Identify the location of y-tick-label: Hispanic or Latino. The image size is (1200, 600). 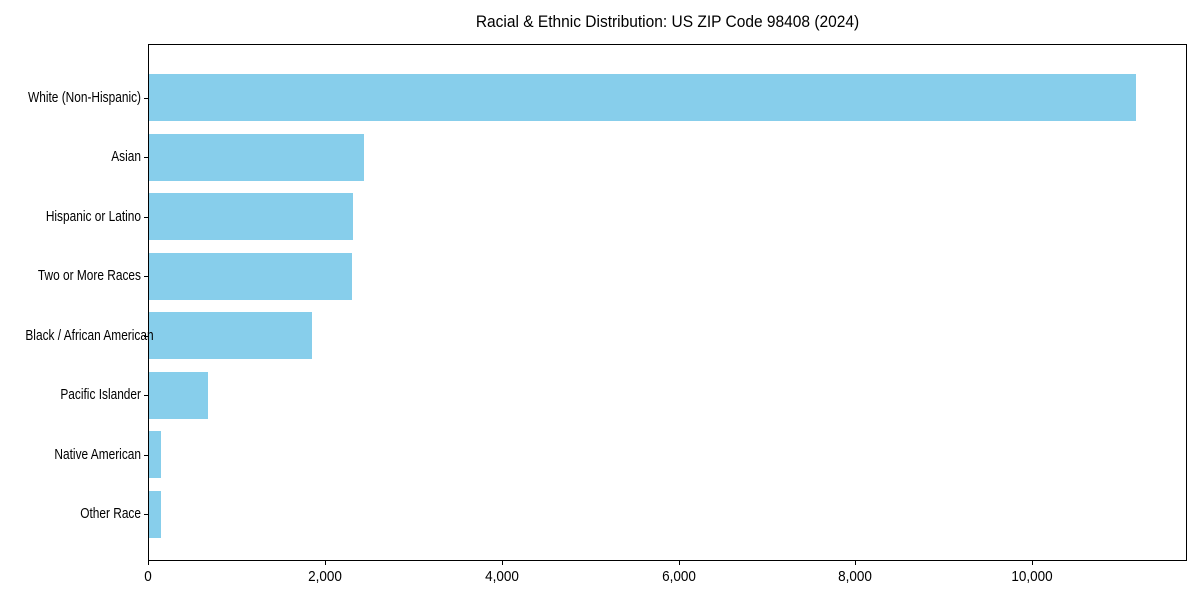
(93, 216).